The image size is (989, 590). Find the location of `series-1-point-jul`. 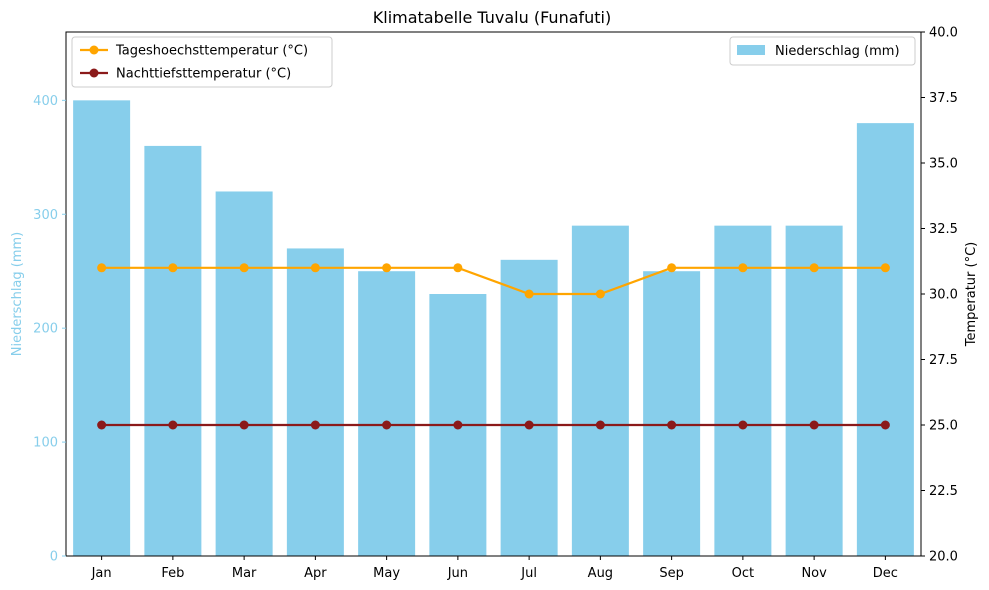

series-1-point-jul is located at coordinates (529, 425).